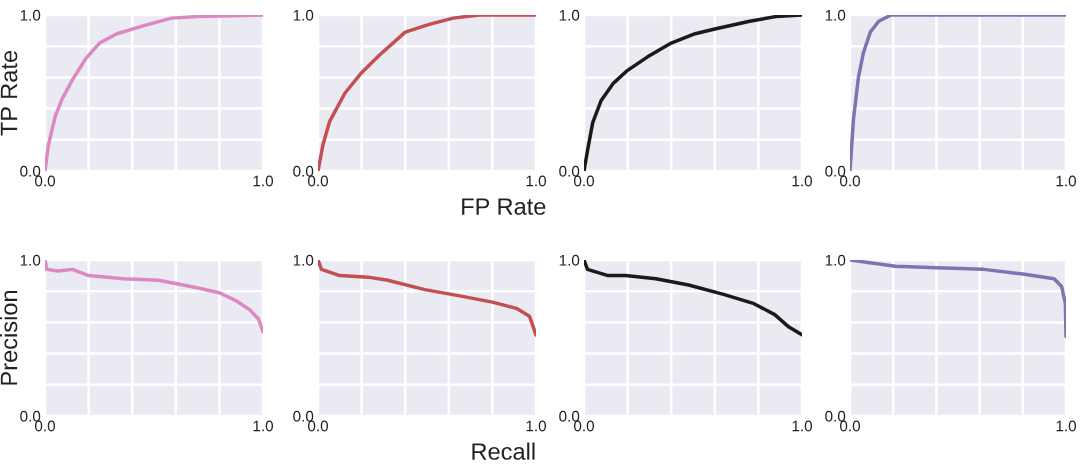 This screenshot has height=472, width=1084. Describe the element at coordinates (503, 451) in the screenshot. I see `x-axis-title: Recall` at that location.